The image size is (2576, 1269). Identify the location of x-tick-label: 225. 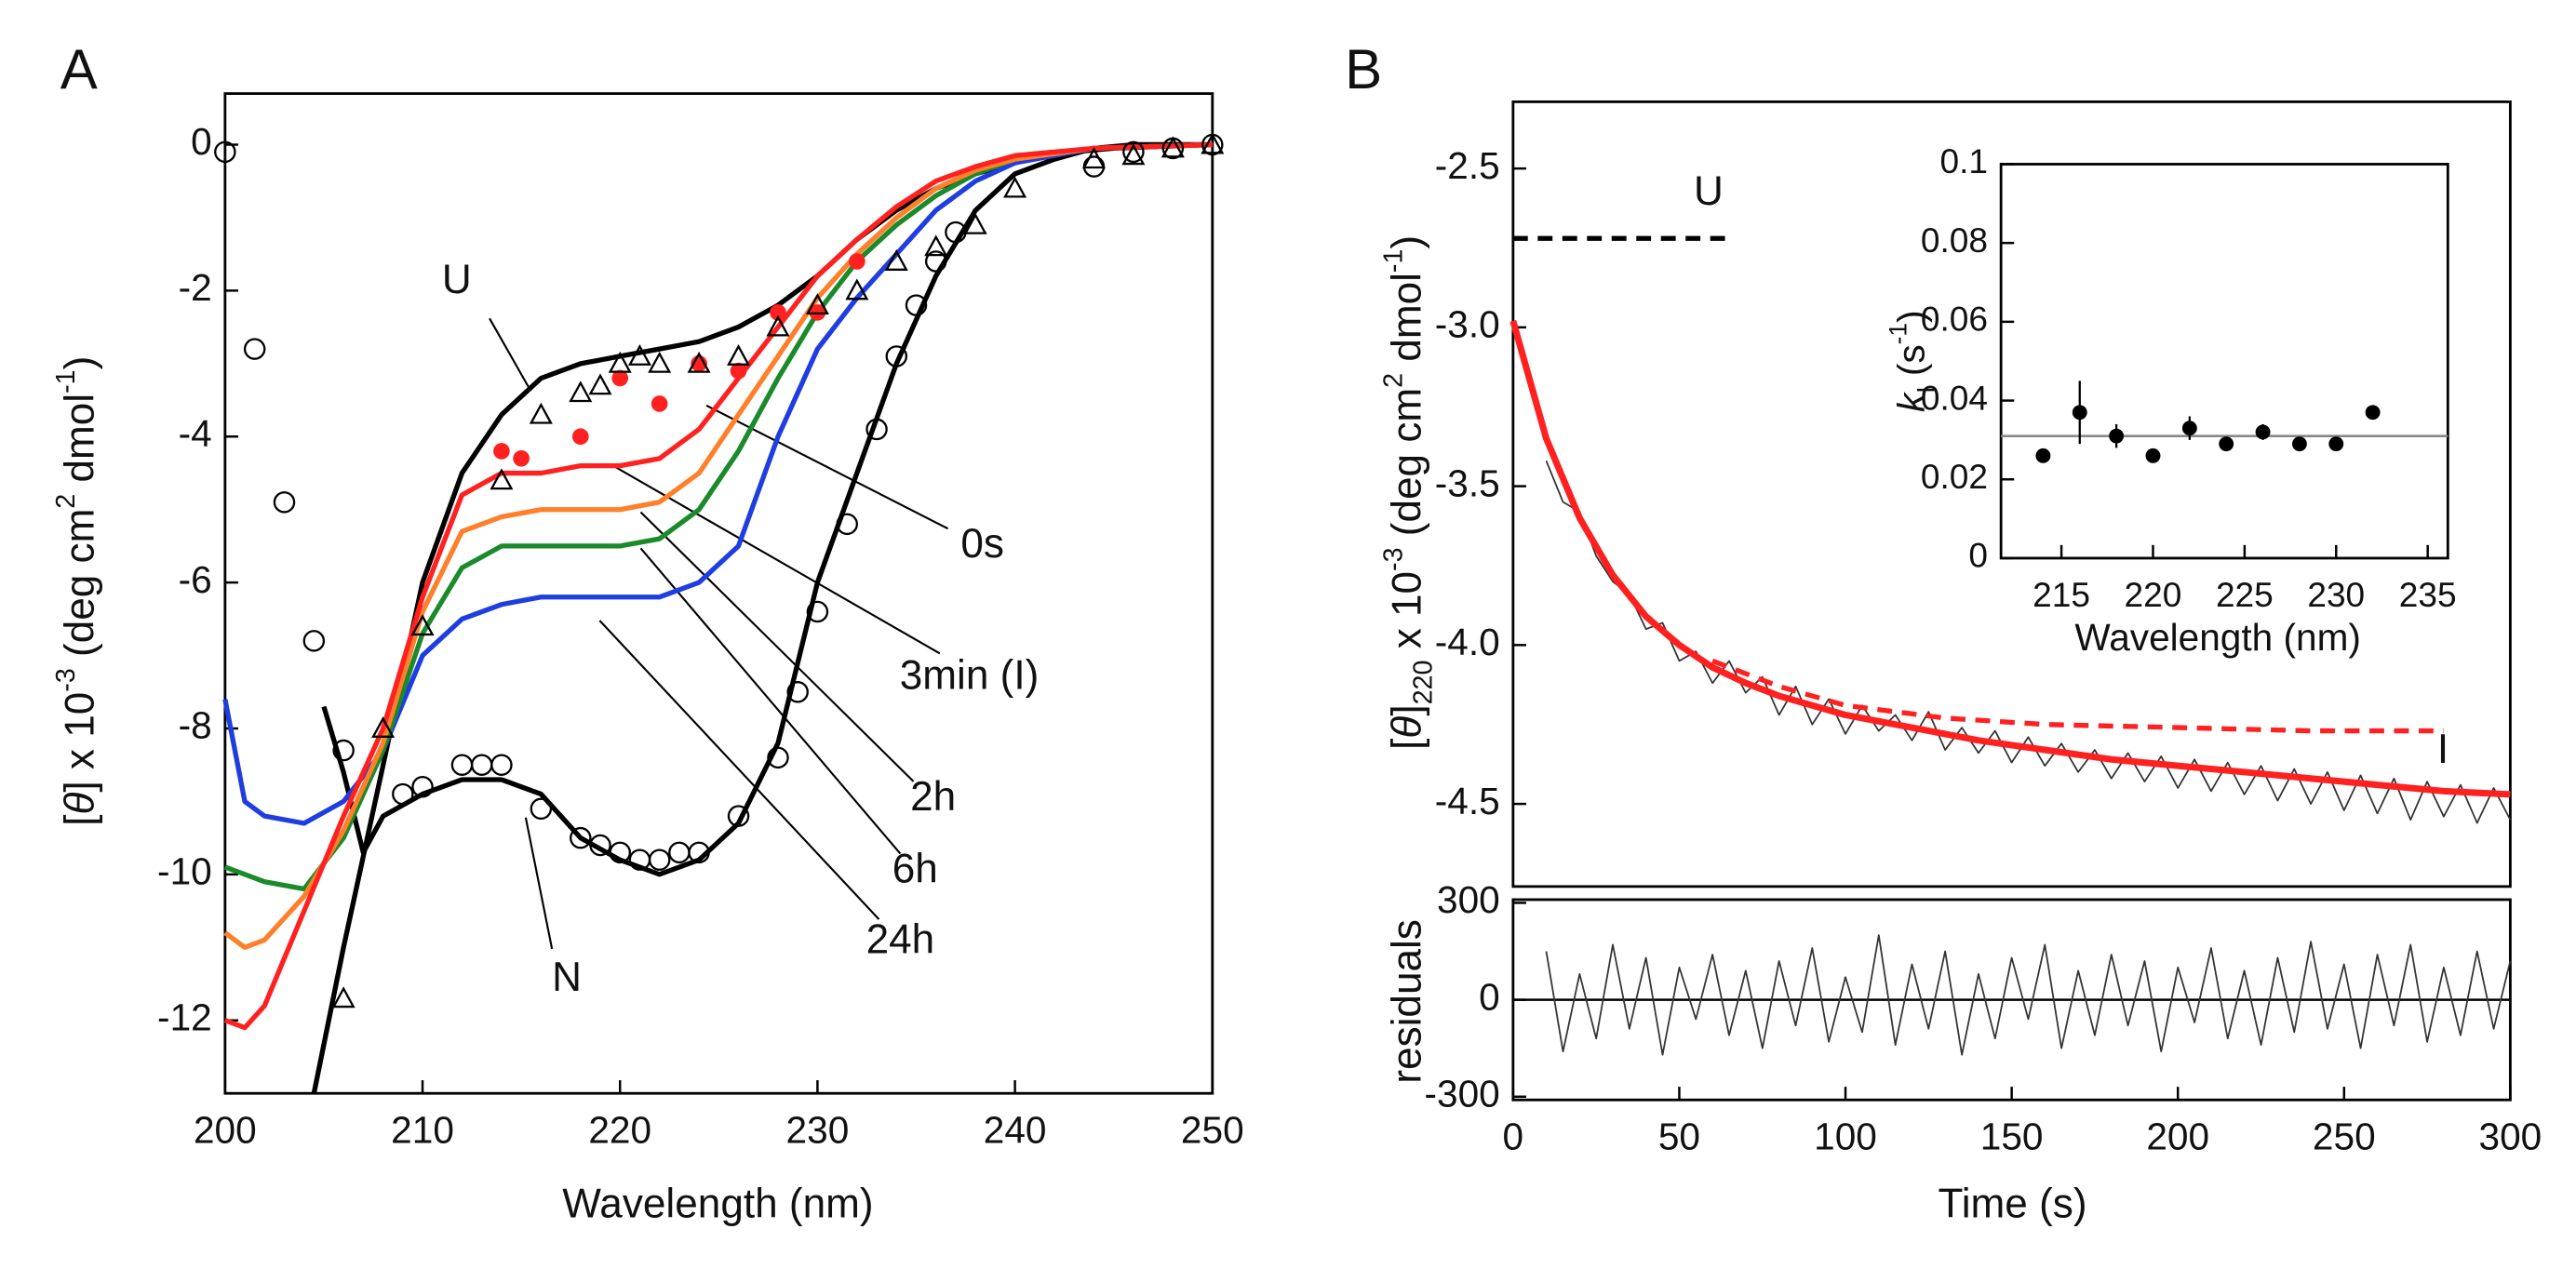
(2245, 594).